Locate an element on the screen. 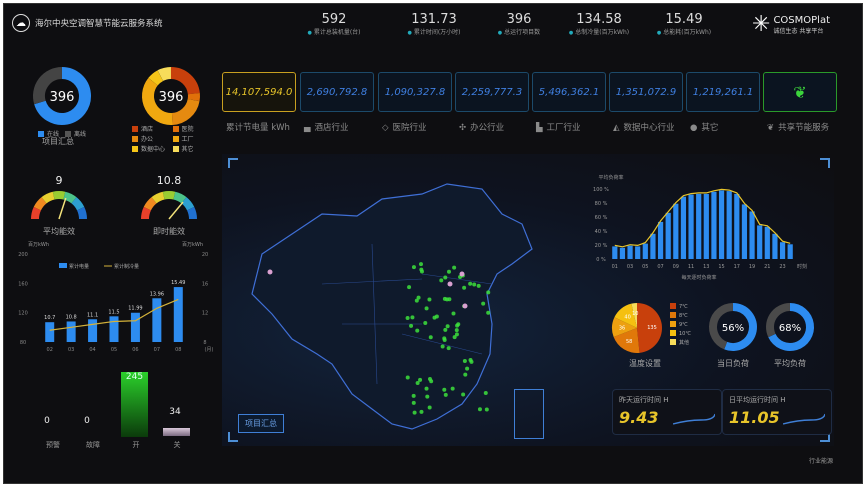  status-bar-on: 245 is located at coordinates (134, 404).